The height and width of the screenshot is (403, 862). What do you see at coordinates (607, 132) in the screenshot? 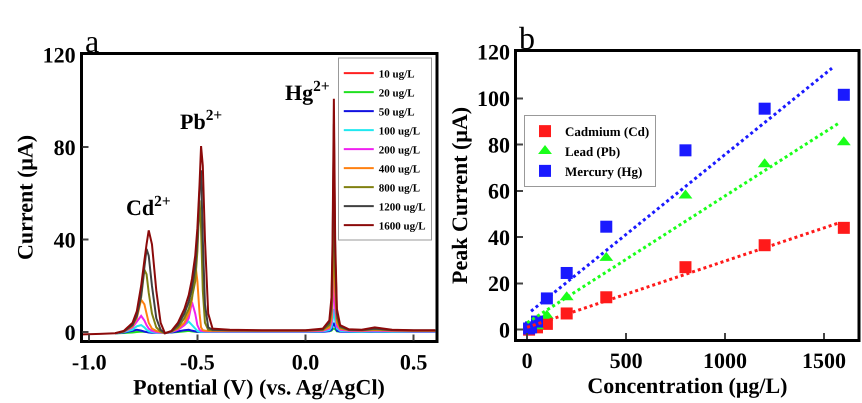
I see `legend-label: Cadmium (Cd)` at bounding box center [607, 132].